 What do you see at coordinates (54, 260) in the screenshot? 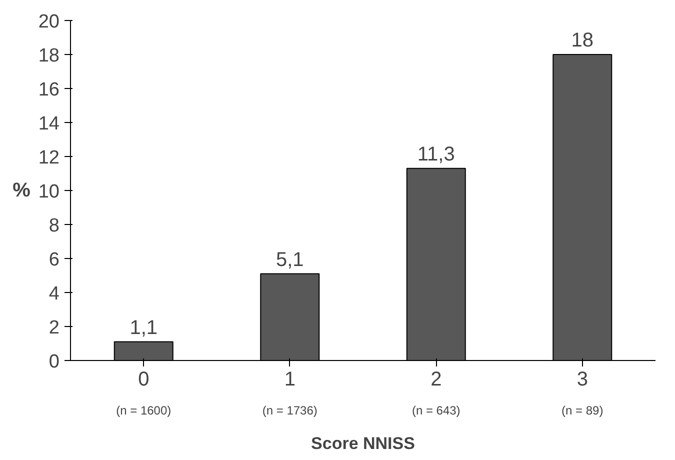
I see `y-tick-label: 6` at bounding box center [54, 260].